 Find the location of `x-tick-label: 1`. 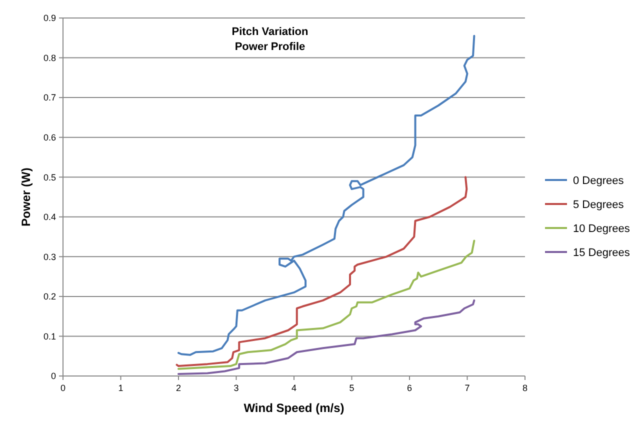

x-tick-label: 1 is located at coordinates (121, 388).